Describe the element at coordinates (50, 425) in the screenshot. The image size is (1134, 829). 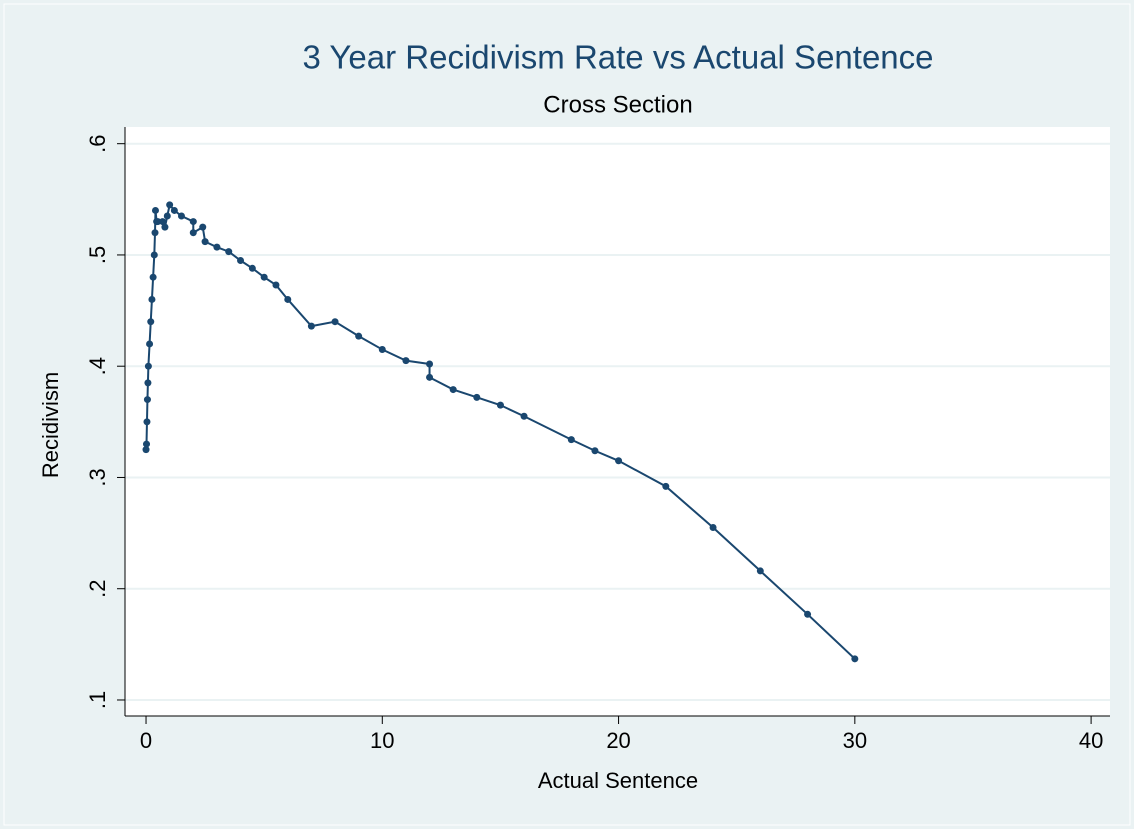
I see `y-axis-label: Recidivism` at that location.